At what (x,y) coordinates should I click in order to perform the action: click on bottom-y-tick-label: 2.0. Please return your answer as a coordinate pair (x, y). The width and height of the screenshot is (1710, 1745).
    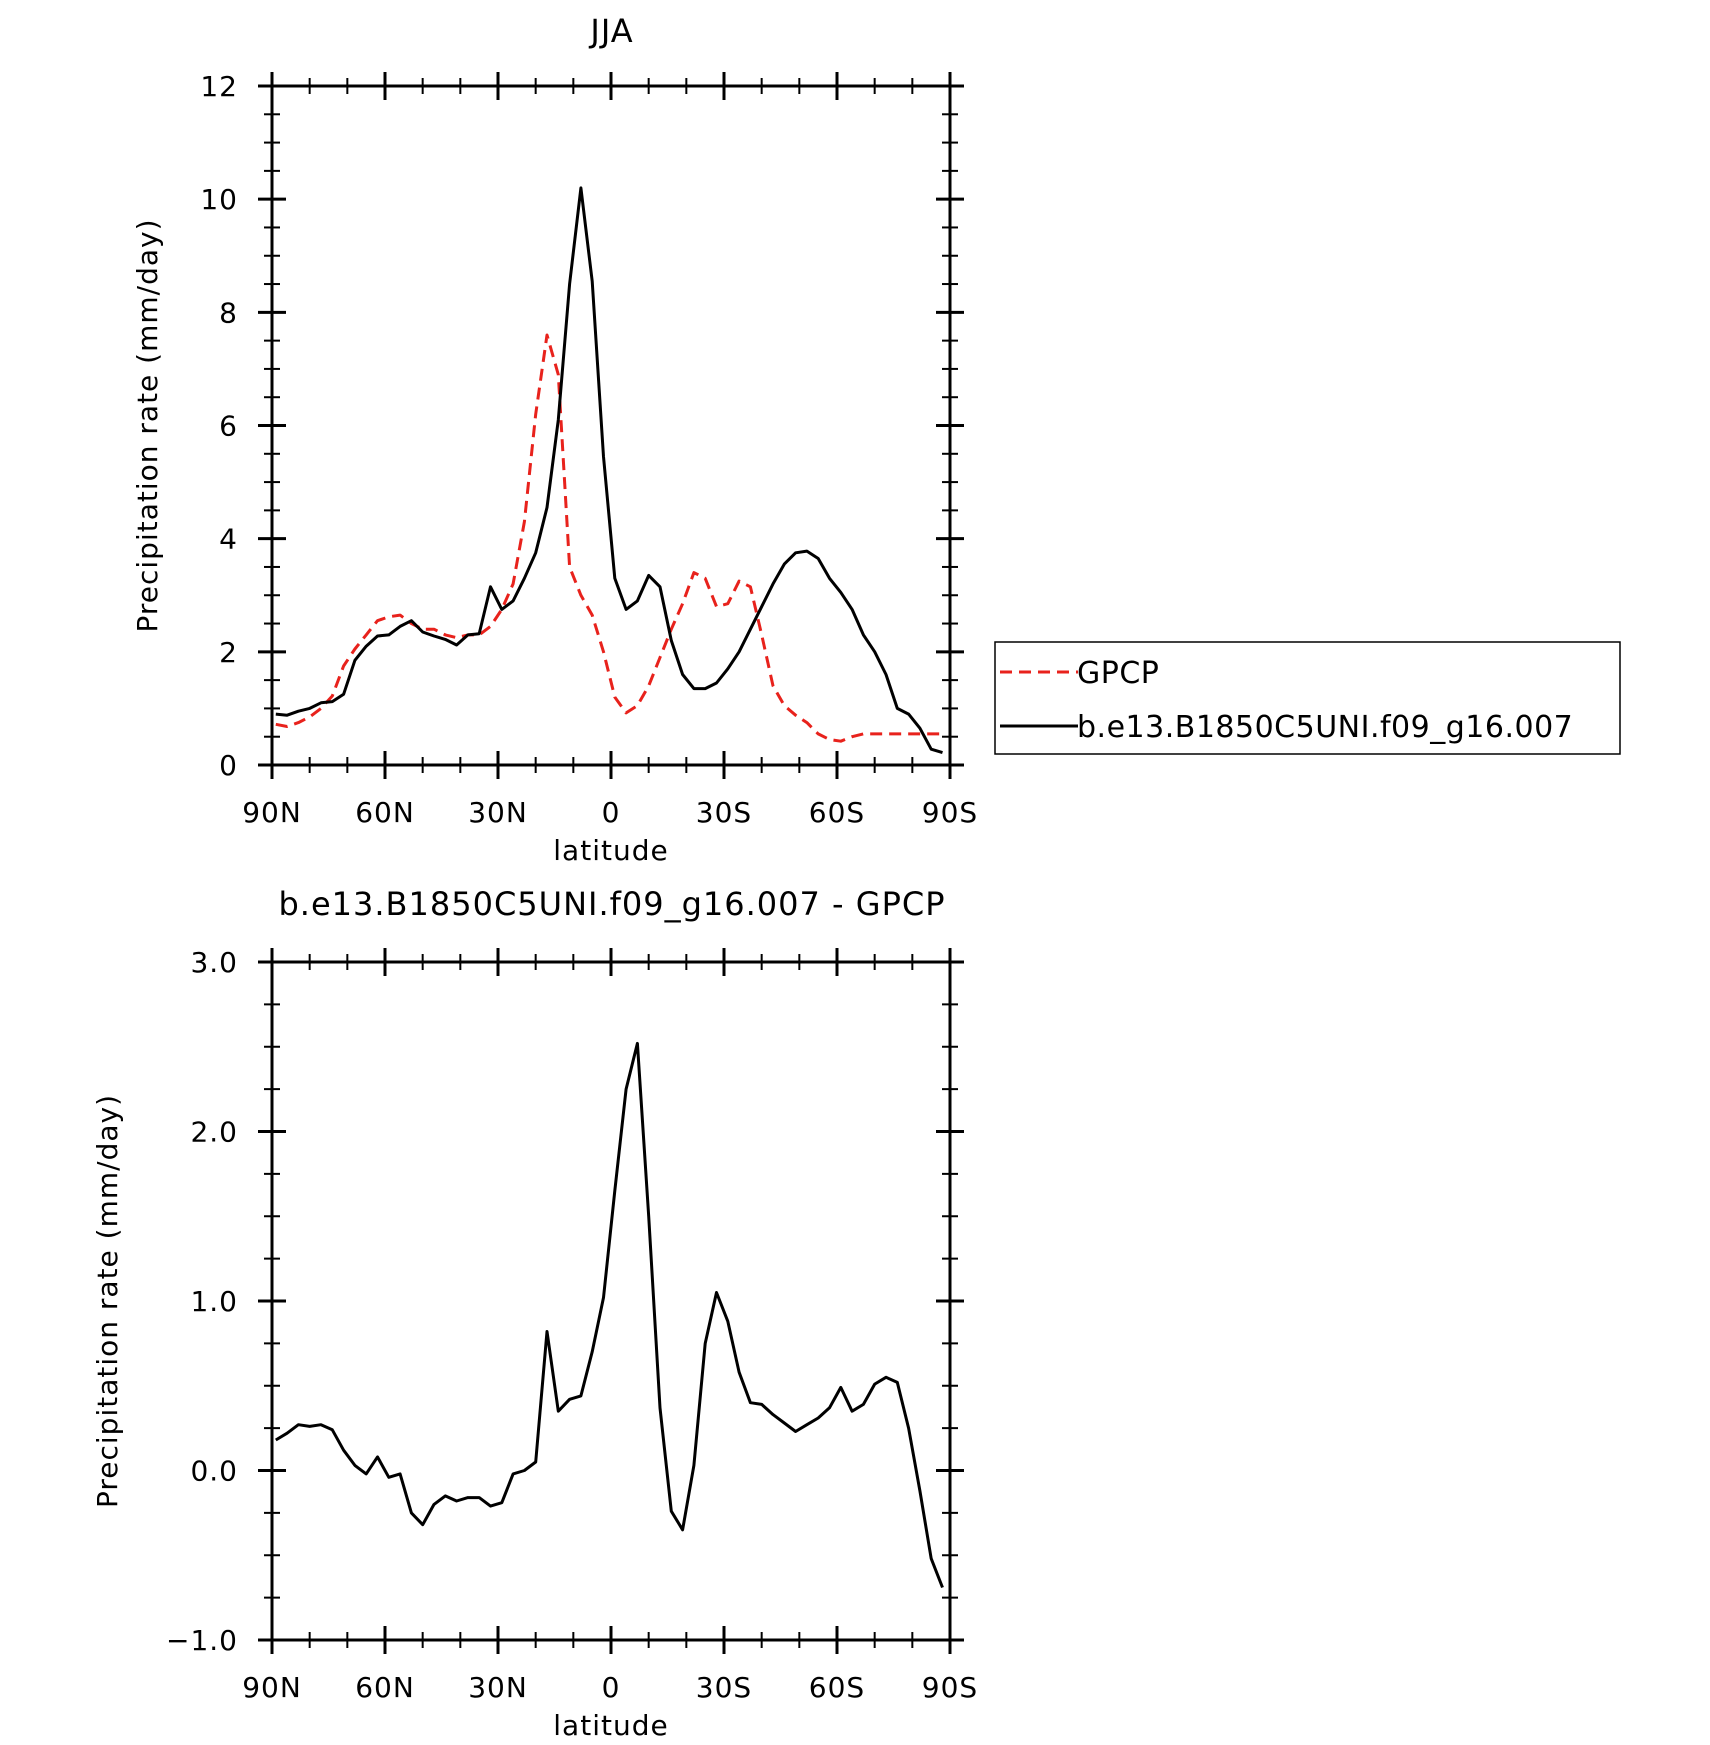
    Looking at the image, I should click on (214, 1132).